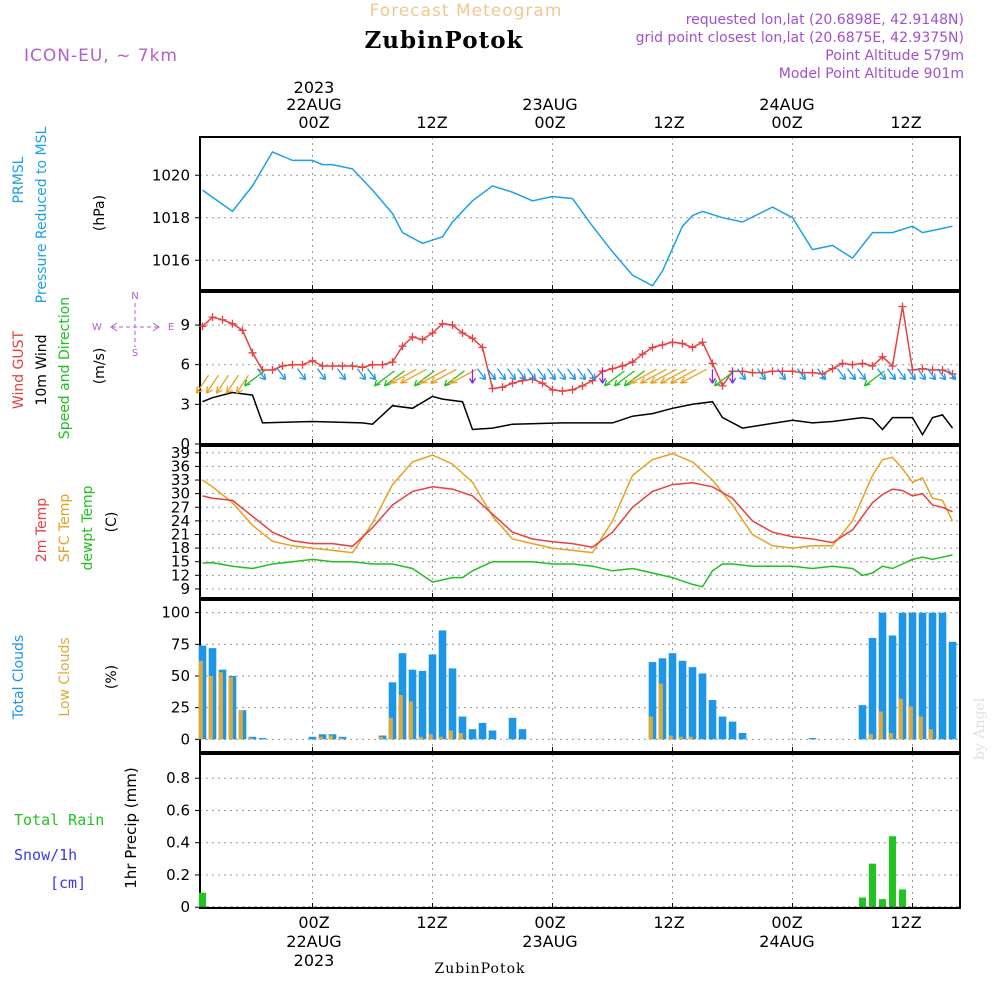  I want to click on top-tick-label-6: 12Z, so click(905, 122).